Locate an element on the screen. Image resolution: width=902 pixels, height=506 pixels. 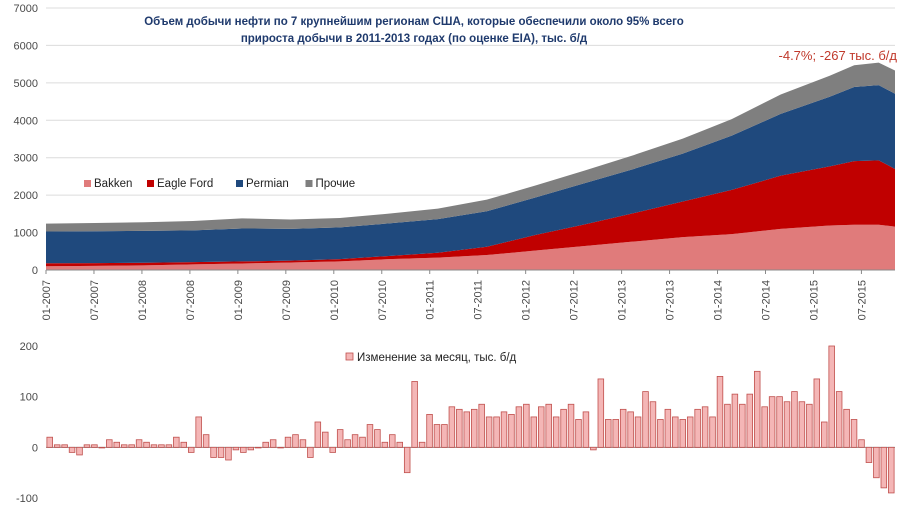
top-x-tick-label: 07-2012 is located at coordinates (575, 300).